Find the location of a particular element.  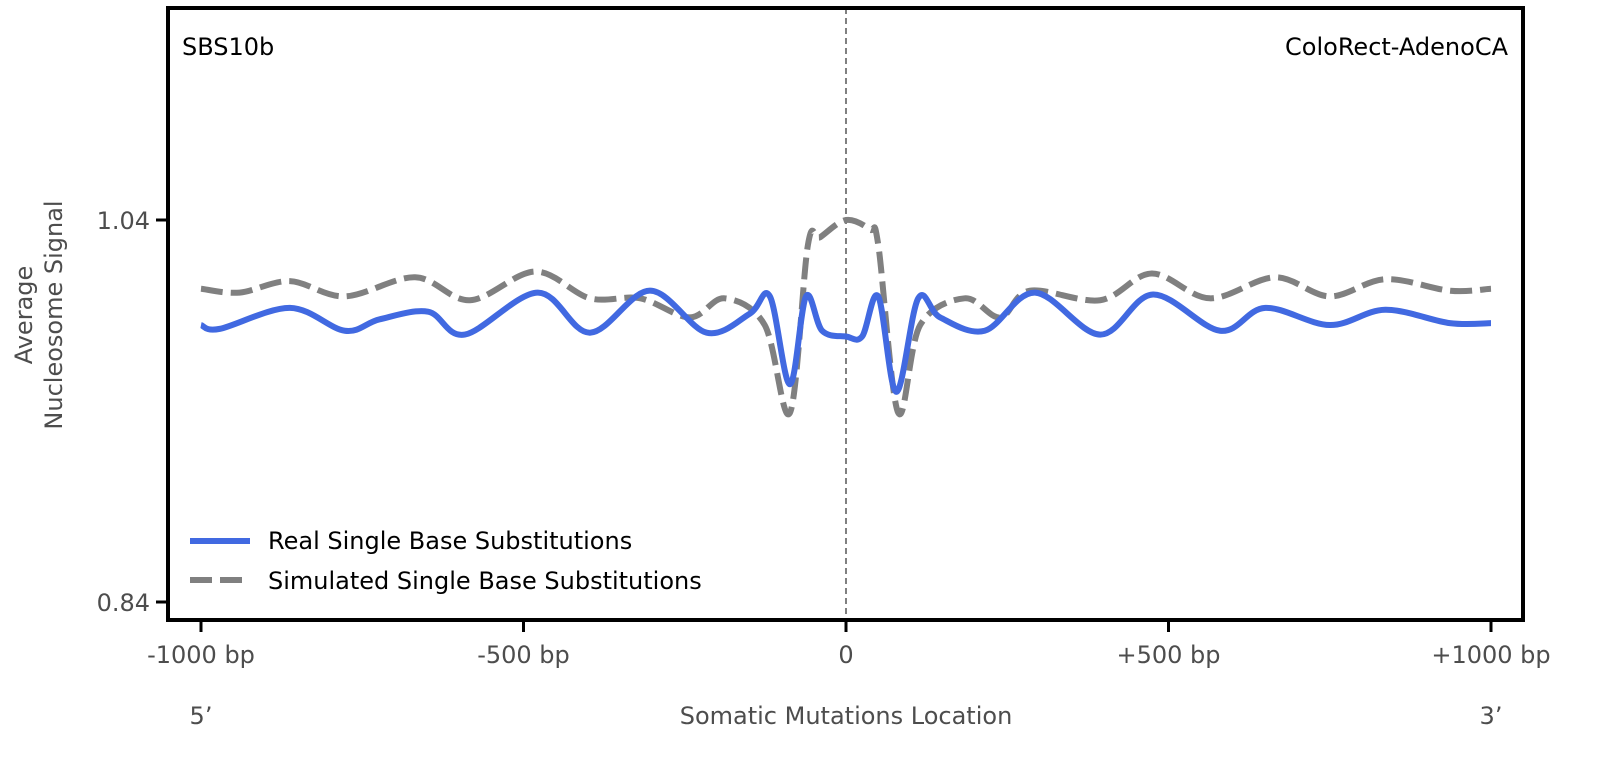

x-axis-label: Somatic Mutations Location is located at coordinates (846, 716).